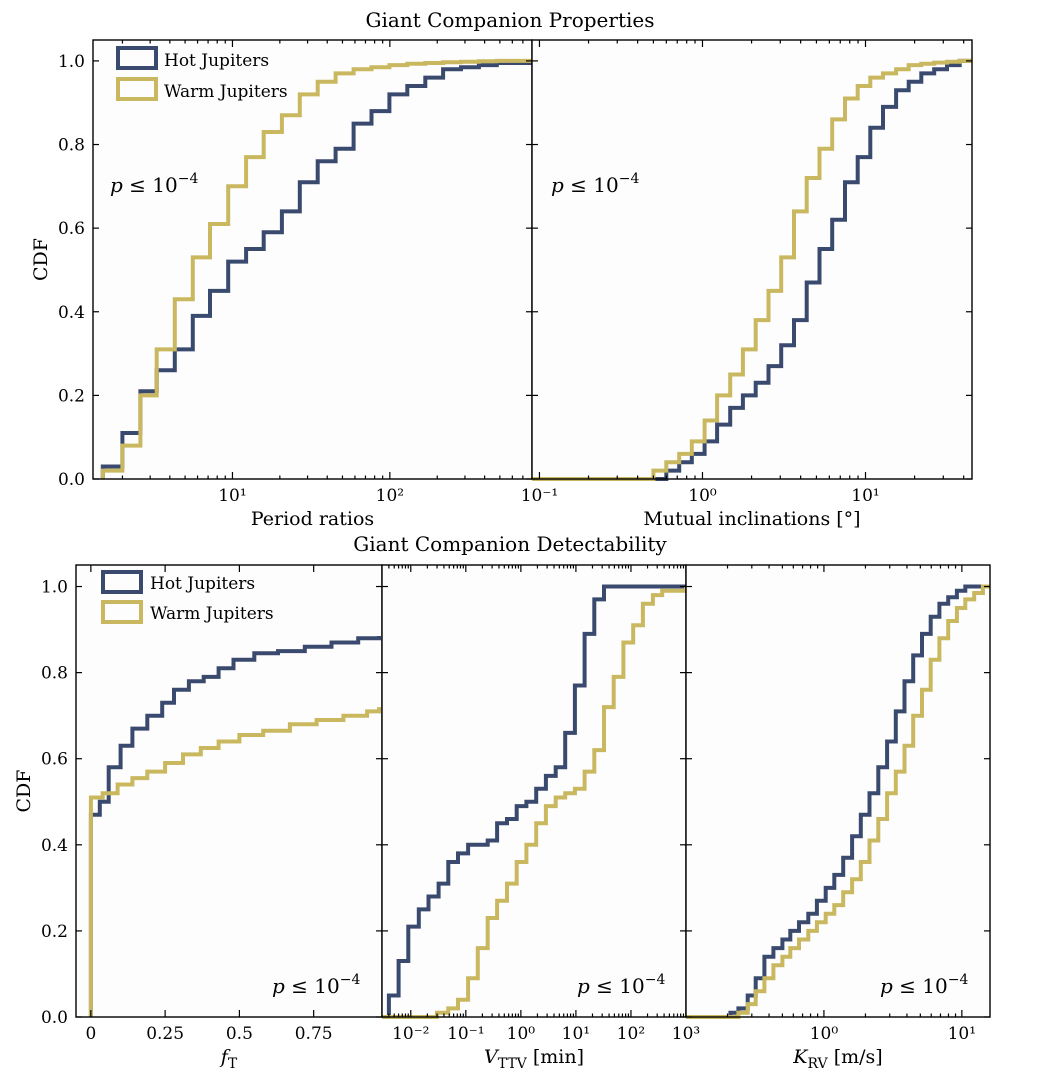 The image size is (1042, 1077). What do you see at coordinates (228, 1059) in the screenshot?
I see `x-axis-label: fT` at bounding box center [228, 1059].